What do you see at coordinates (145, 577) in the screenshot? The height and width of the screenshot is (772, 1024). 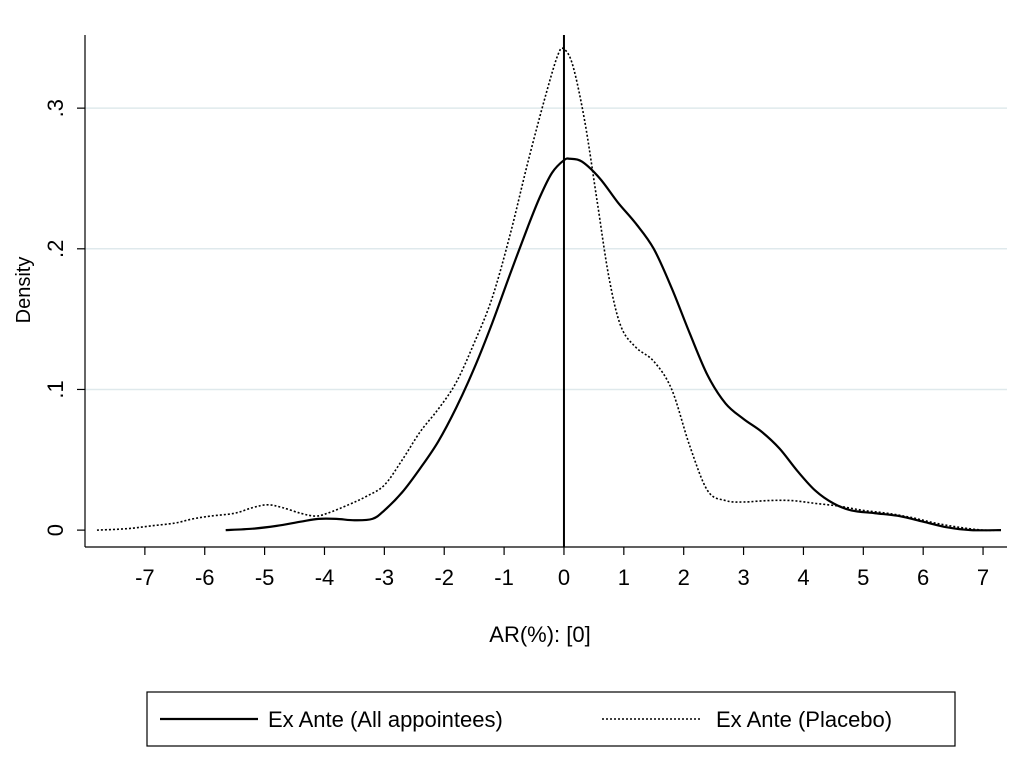 I see `x-tick-label: -7` at bounding box center [145, 577].